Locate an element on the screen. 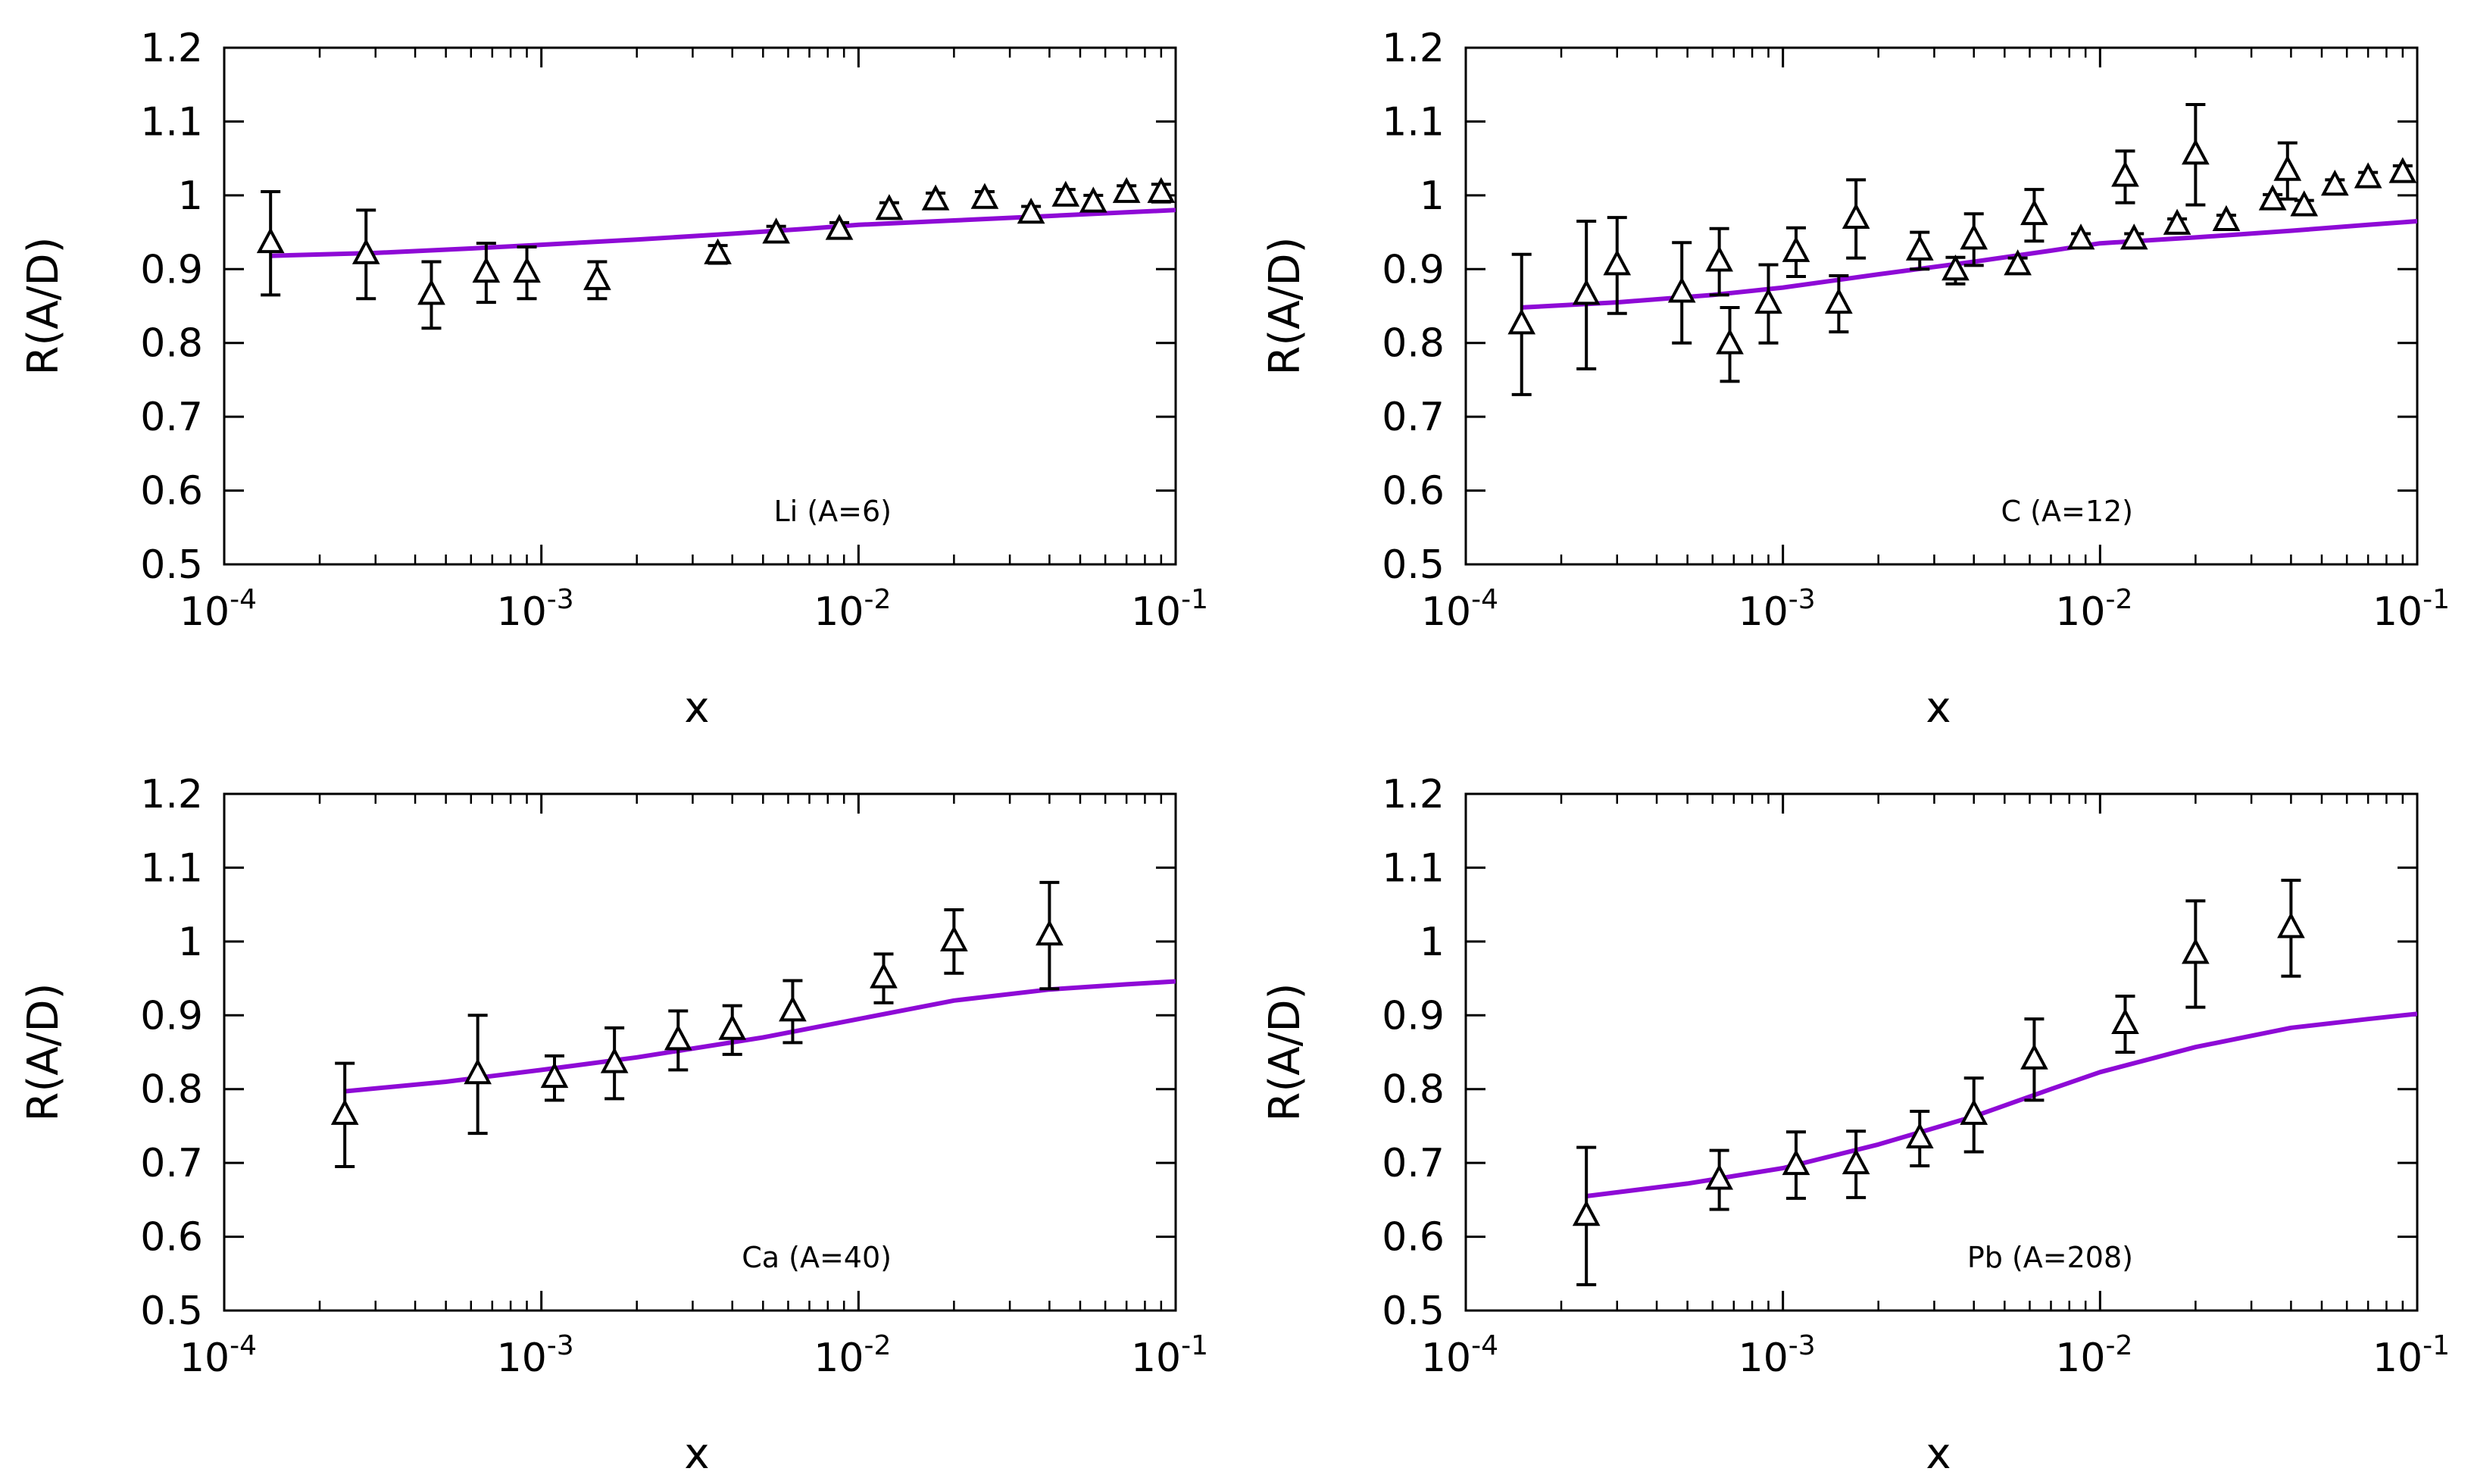 This screenshot has width=2471, height=1484. y-tick-label: 1.2 is located at coordinates (1413, 794).